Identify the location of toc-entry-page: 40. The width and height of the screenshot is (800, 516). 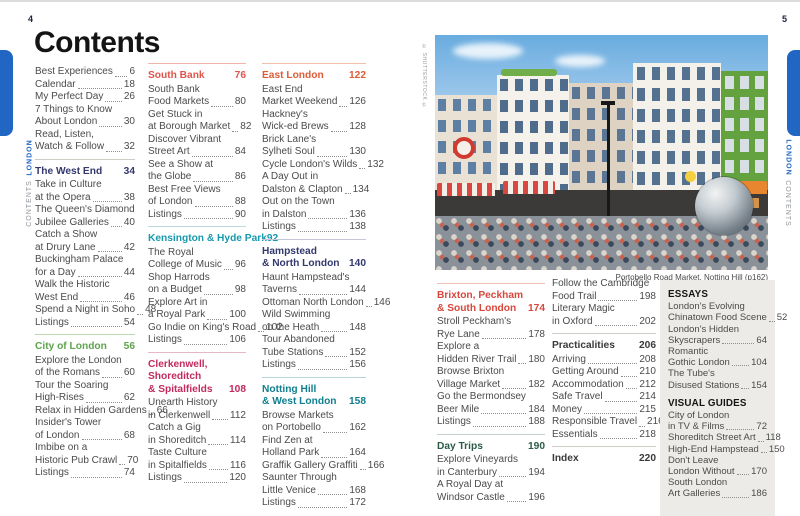
(129, 222).